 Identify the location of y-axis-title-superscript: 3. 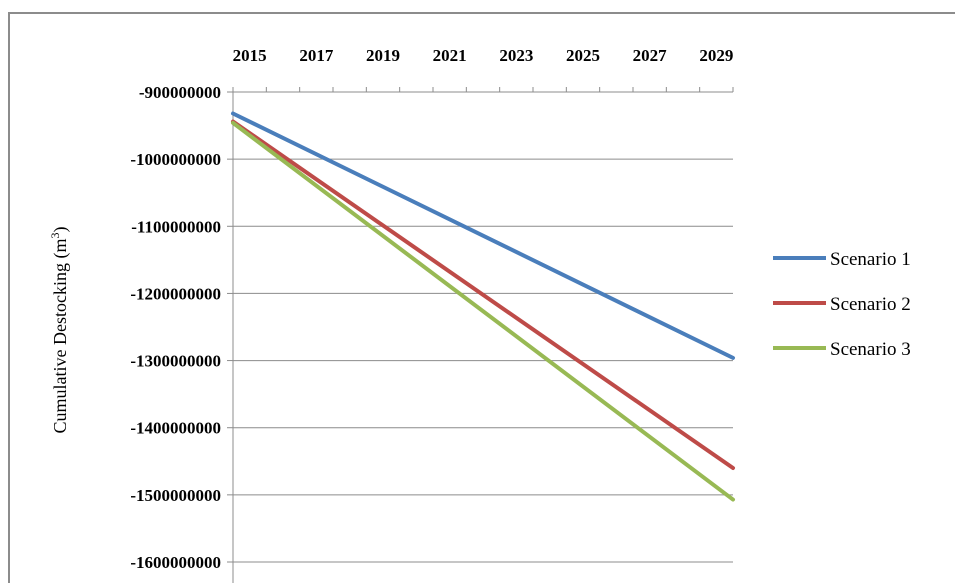
(55, 236).